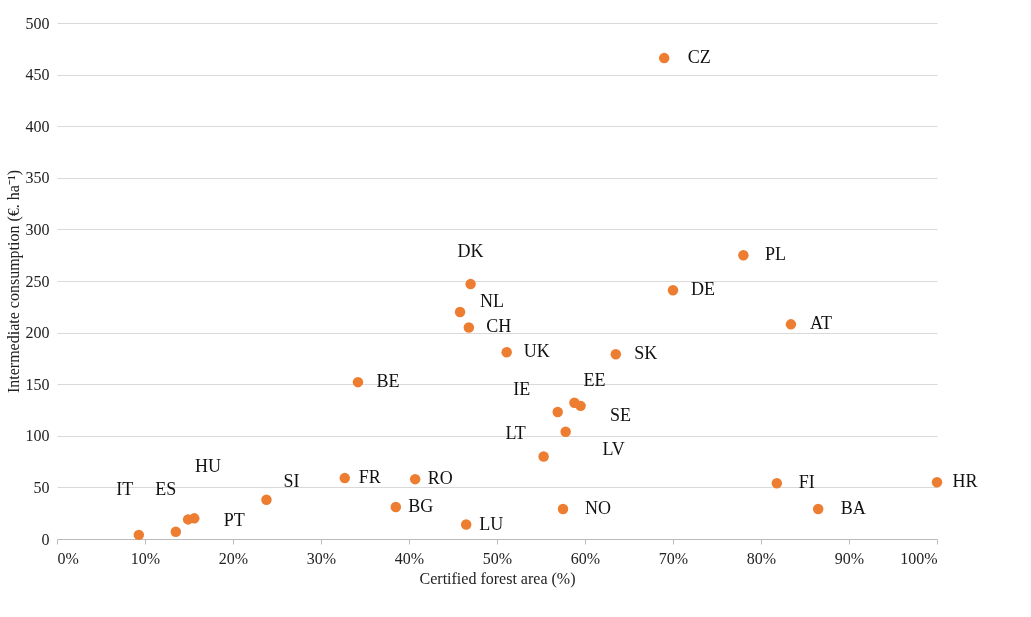 The image size is (1031, 617). Describe the element at coordinates (37, 281) in the screenshot. I see `y-tick-label: 250` at that location.